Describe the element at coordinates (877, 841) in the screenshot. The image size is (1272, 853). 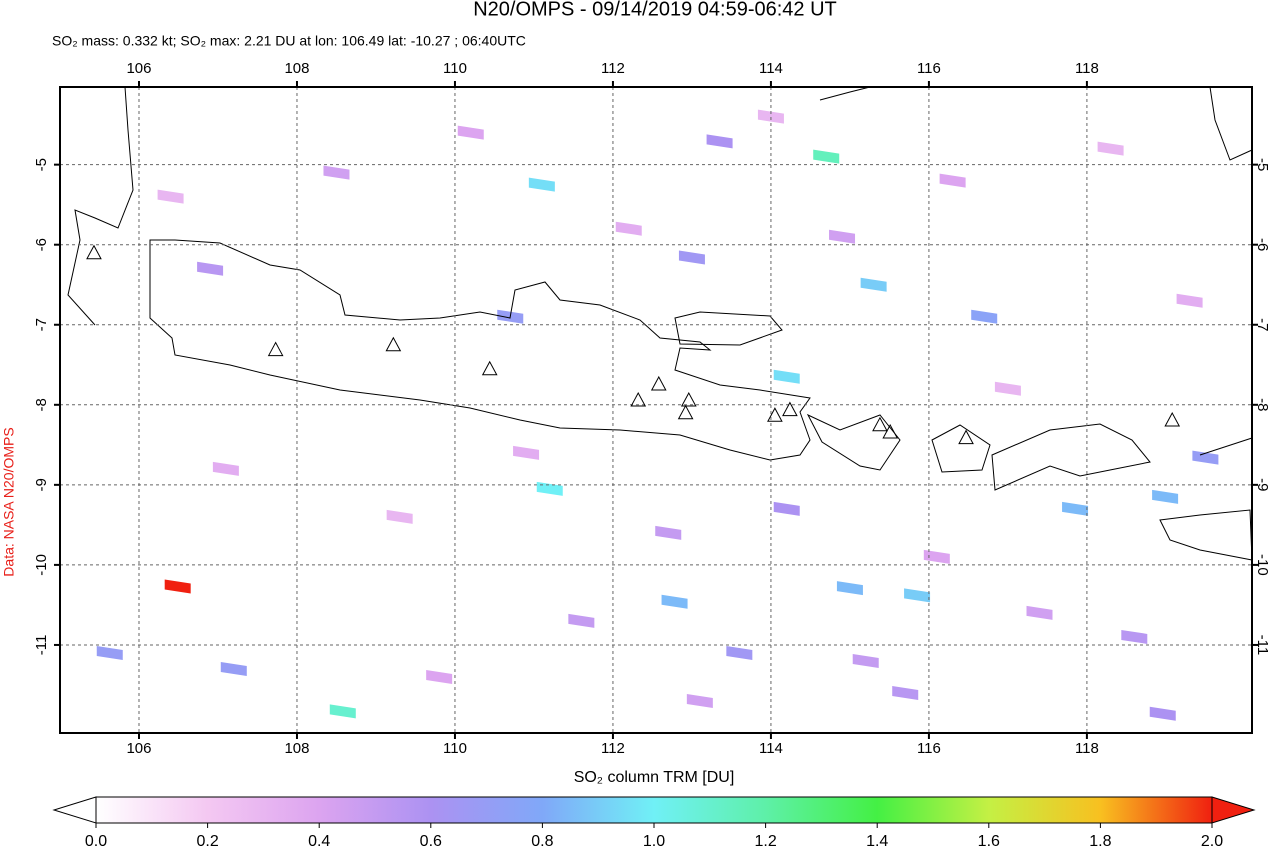
I see `colorbar-tick-label: 1.4` at that location.